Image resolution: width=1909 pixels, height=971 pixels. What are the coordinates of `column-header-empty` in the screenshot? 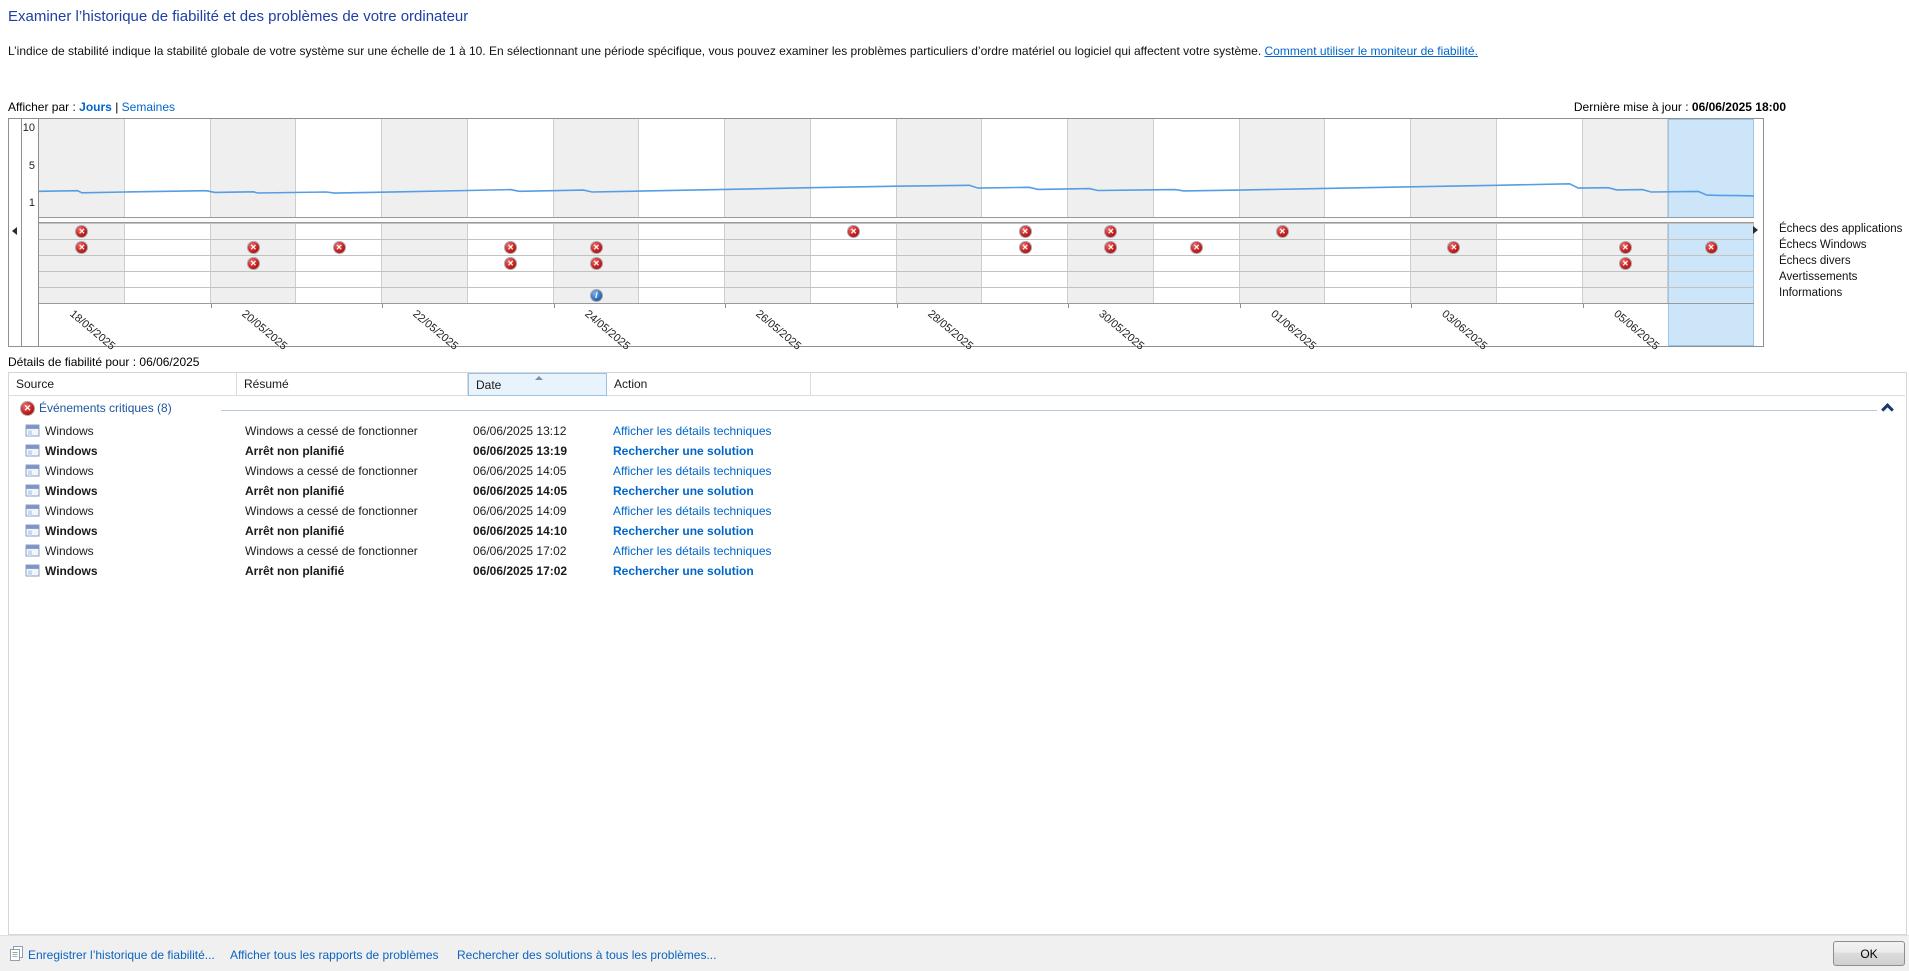 It's located at (1358, 384).